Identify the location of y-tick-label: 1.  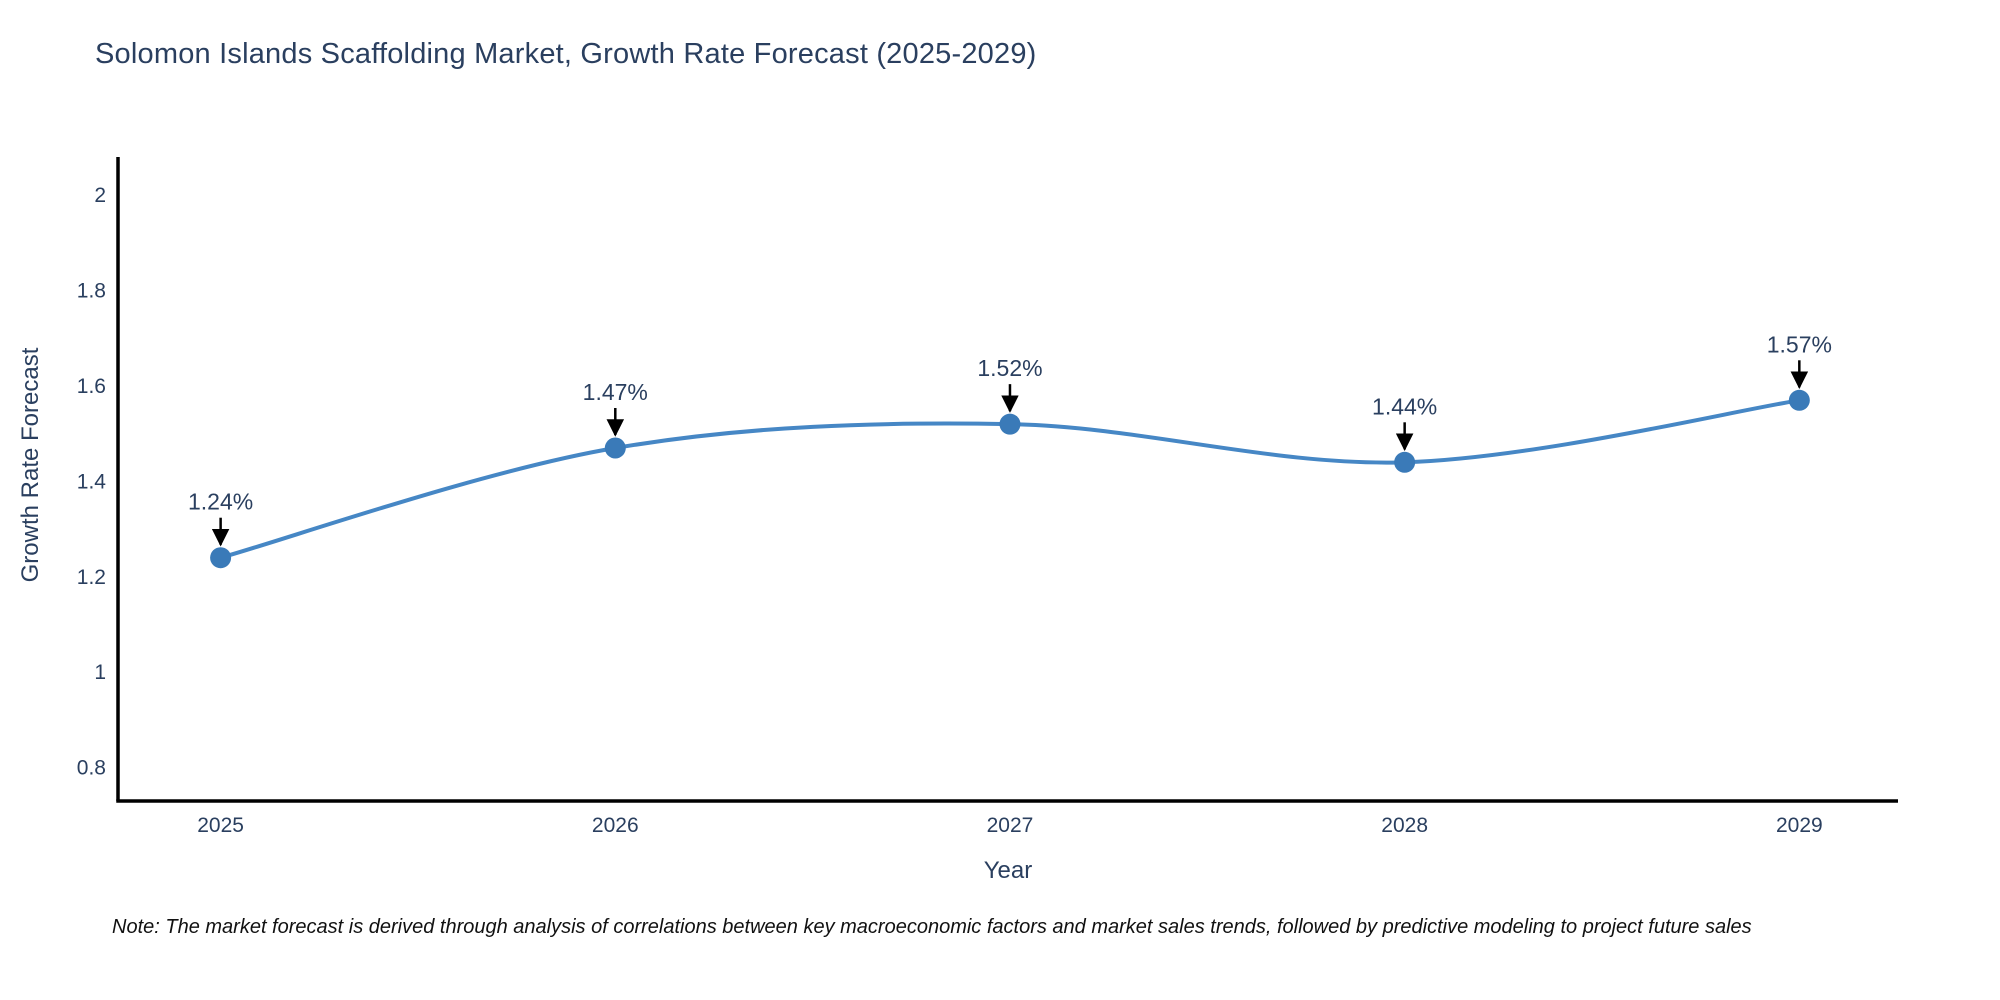
(100, 672).